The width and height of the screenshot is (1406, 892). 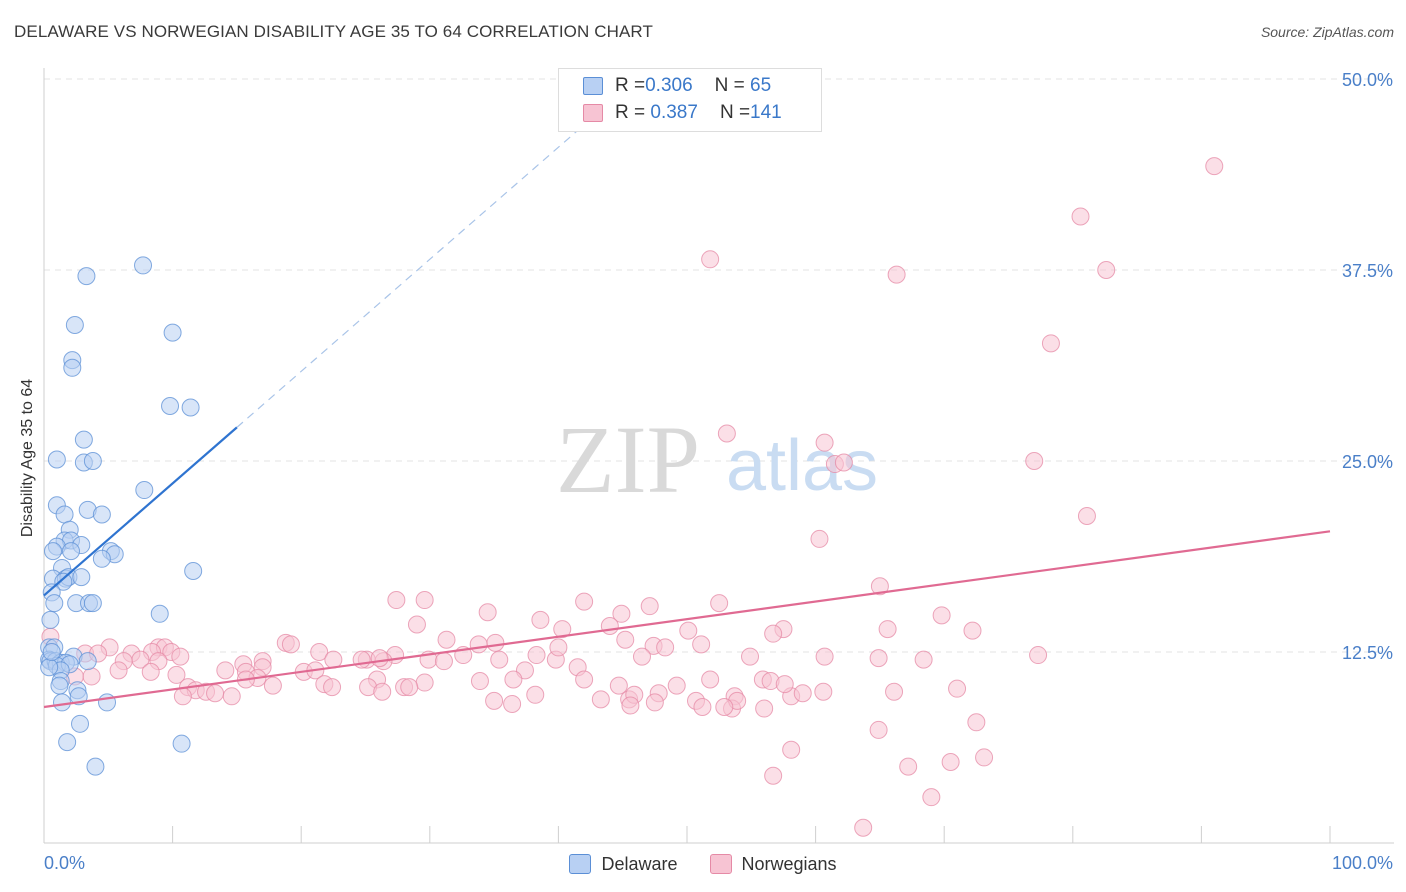 What do you see at coordinates (580, 864) in the screenshot?
I see `legend-swatch-delaware` at bounding box center [580, 864].